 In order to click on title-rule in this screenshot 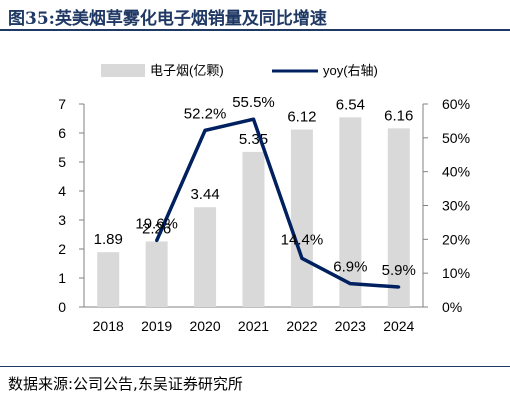, I will do `click(255, 30)`.